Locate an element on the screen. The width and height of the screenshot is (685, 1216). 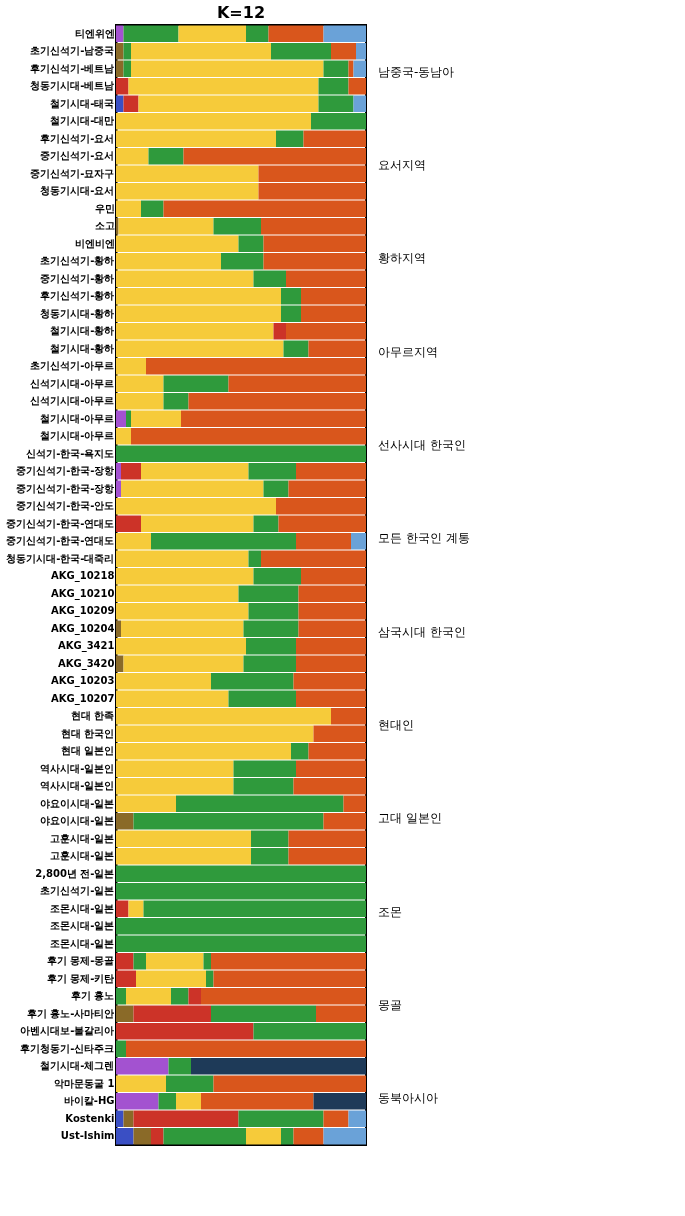
y-tick-label: Ust-Ishim is located at coordinates (87, 1136).